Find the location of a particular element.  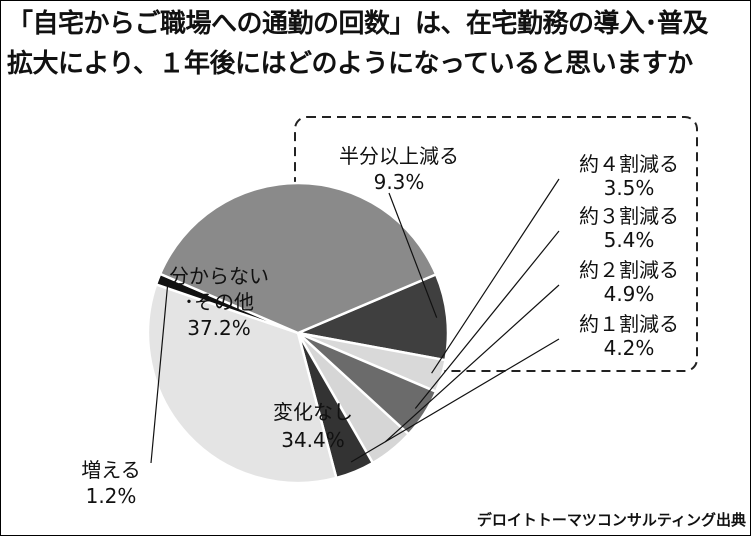

slice-label-7: 増える is located at coordinates (110, 470).